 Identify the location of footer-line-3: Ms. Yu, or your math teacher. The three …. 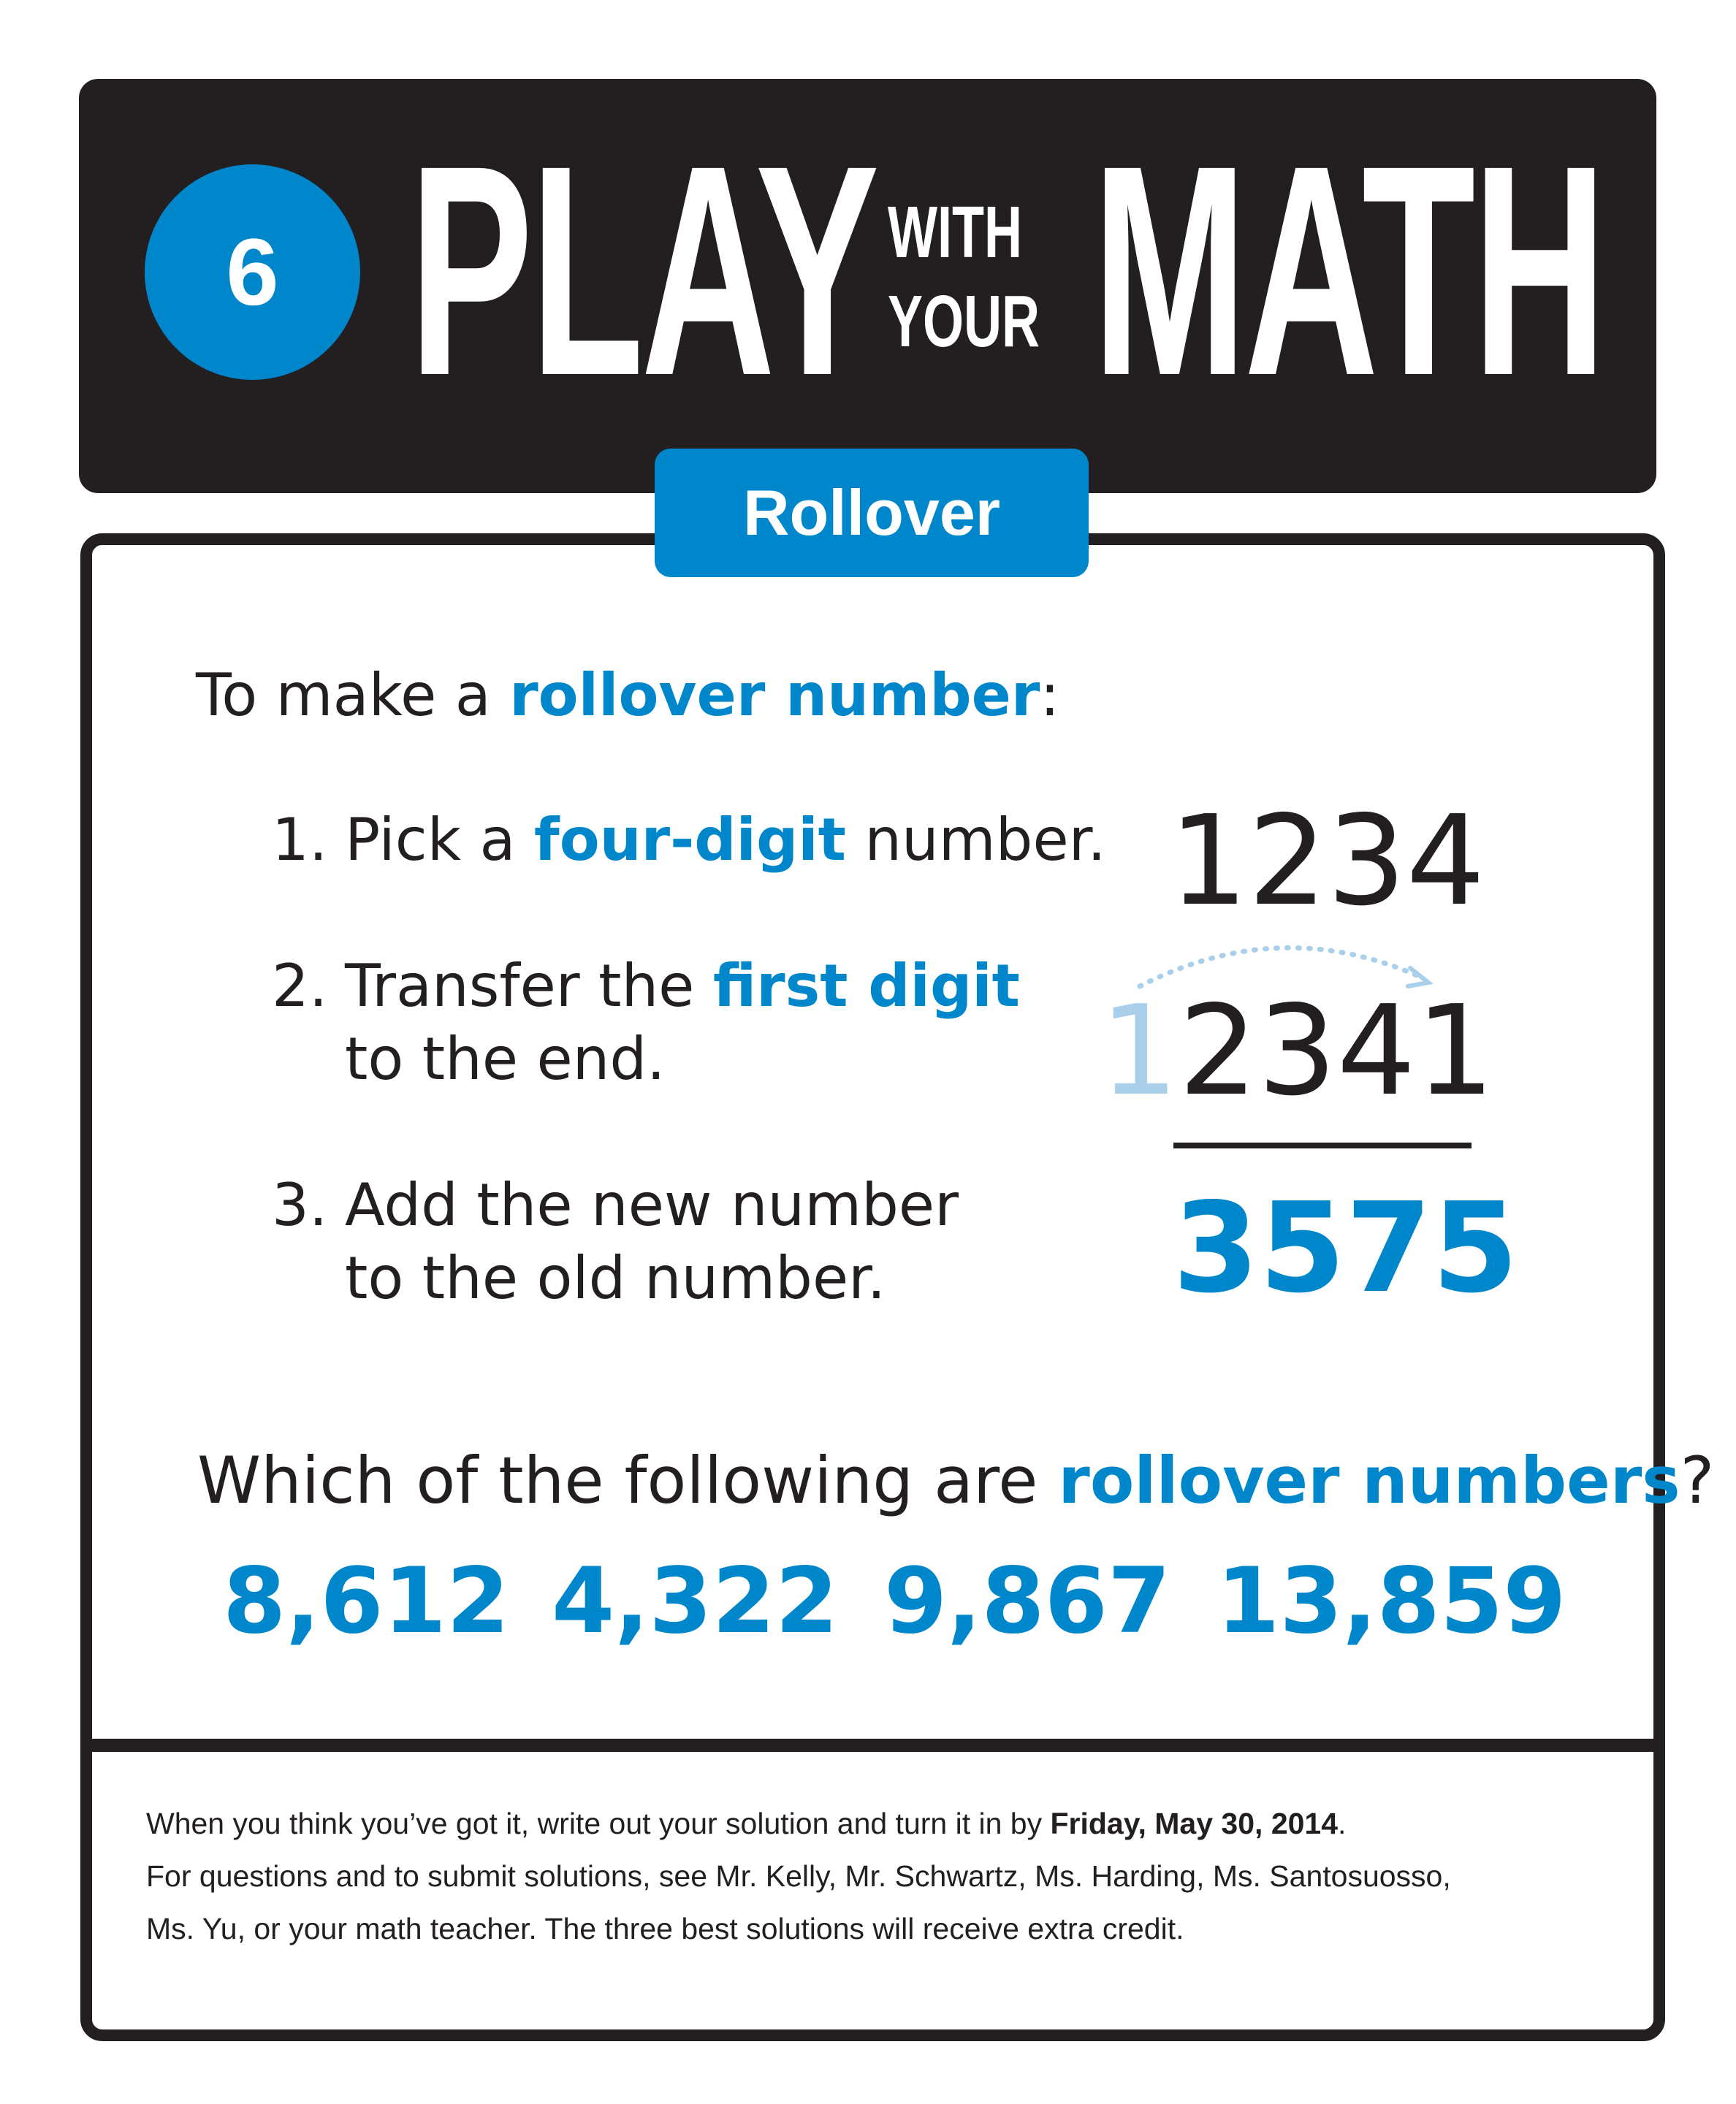
(665, 1928).